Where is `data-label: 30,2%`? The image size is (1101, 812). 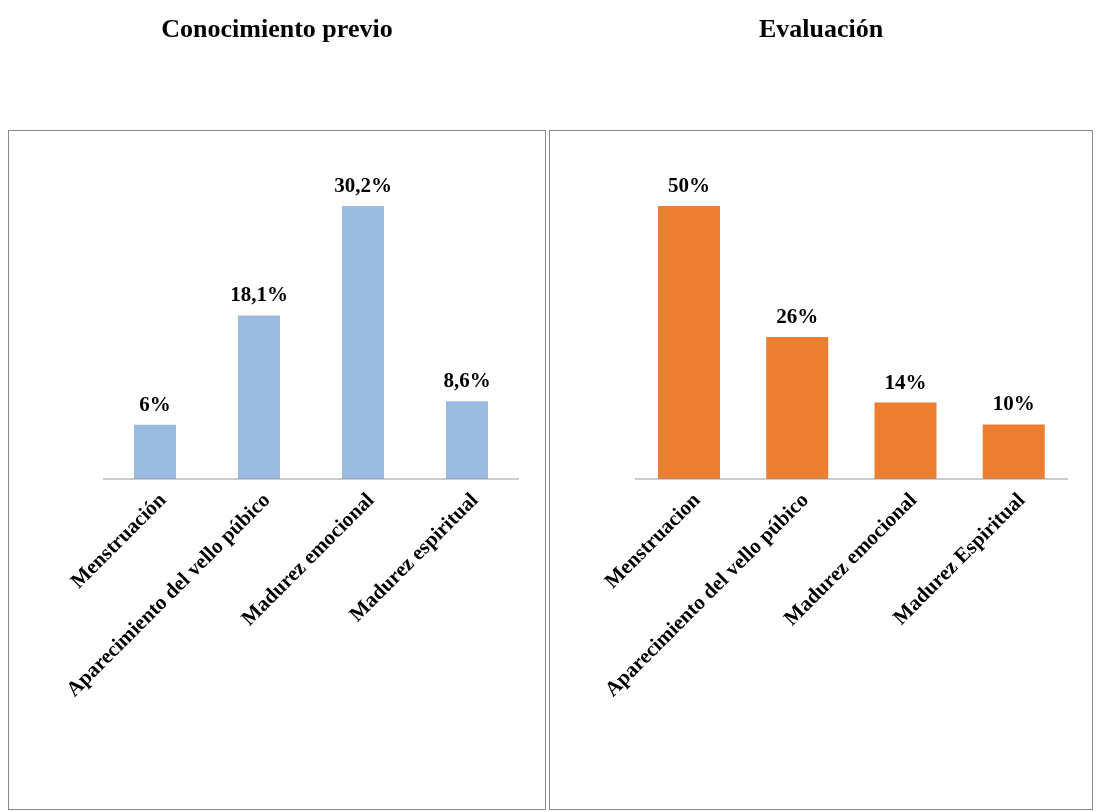
data-label: 30,2% is located at coordinates (363, 185).